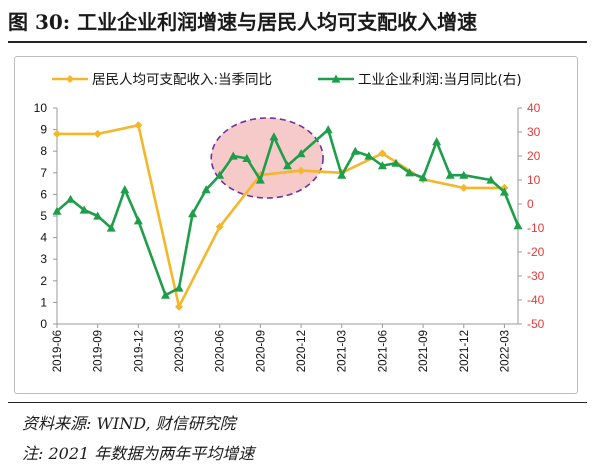 The width and height of the screenshot is (595, 469). I want to click on x-tick-label: 2020-12, so click(302, 351).